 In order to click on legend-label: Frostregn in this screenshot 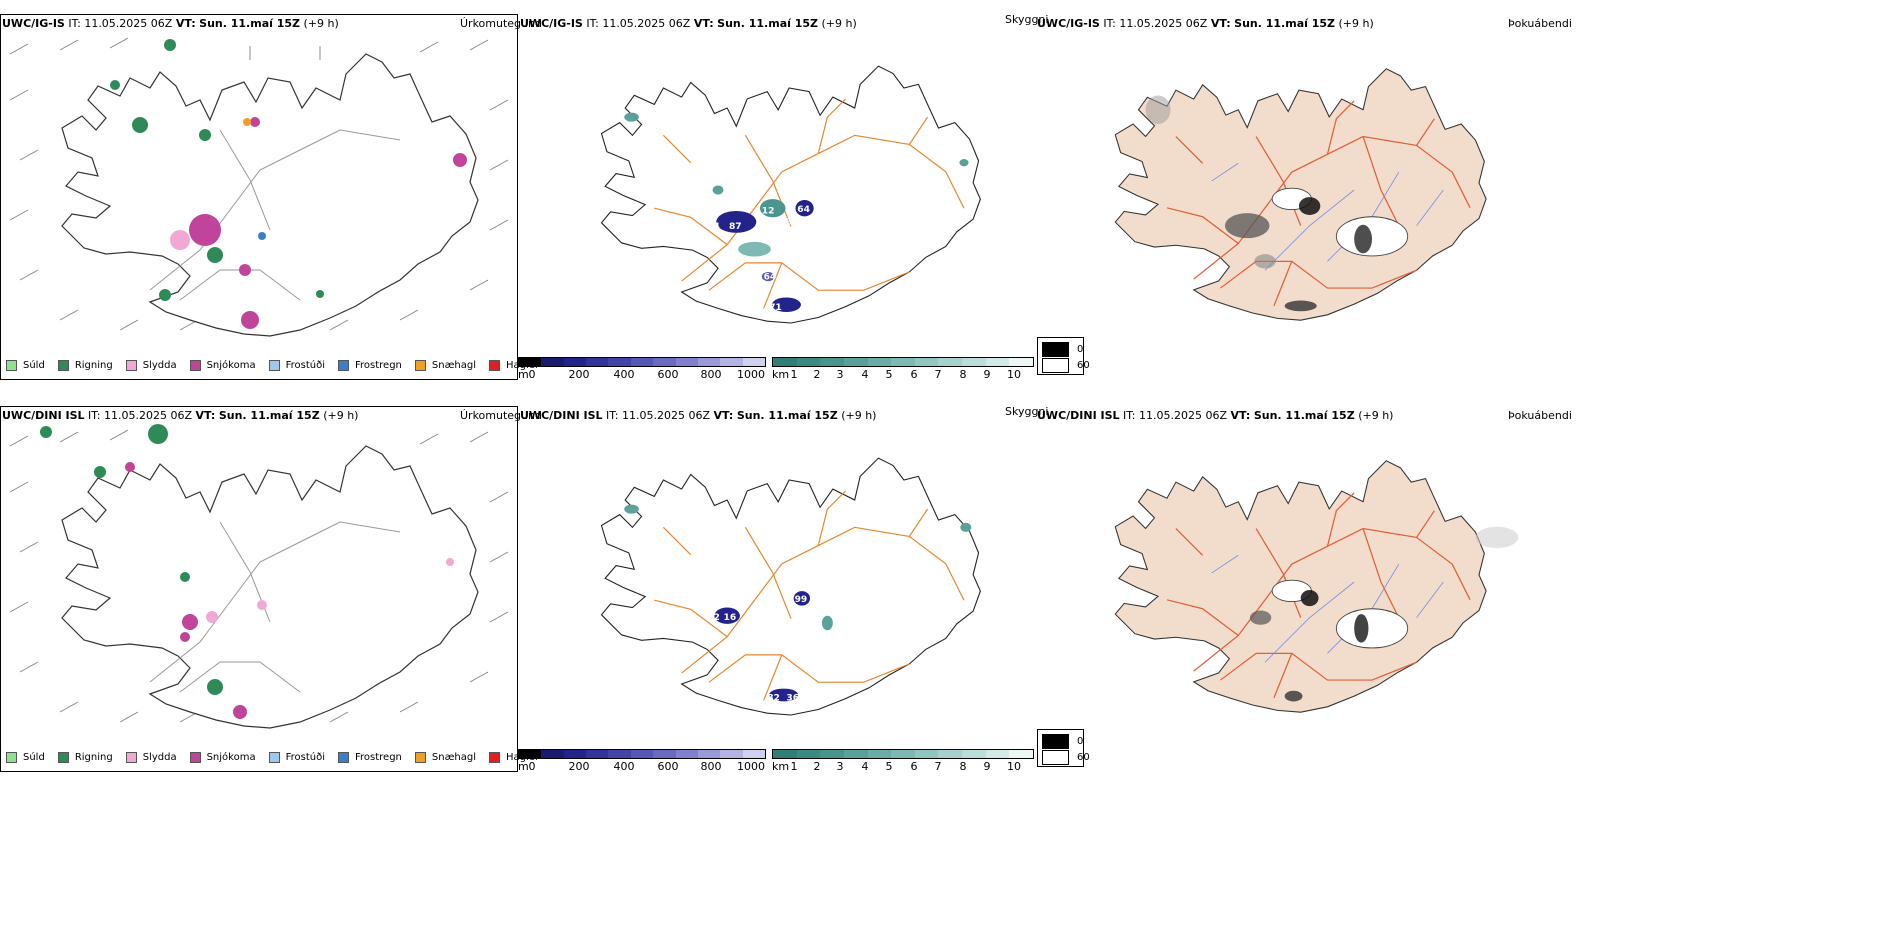, I will do `click(378, 365)`.